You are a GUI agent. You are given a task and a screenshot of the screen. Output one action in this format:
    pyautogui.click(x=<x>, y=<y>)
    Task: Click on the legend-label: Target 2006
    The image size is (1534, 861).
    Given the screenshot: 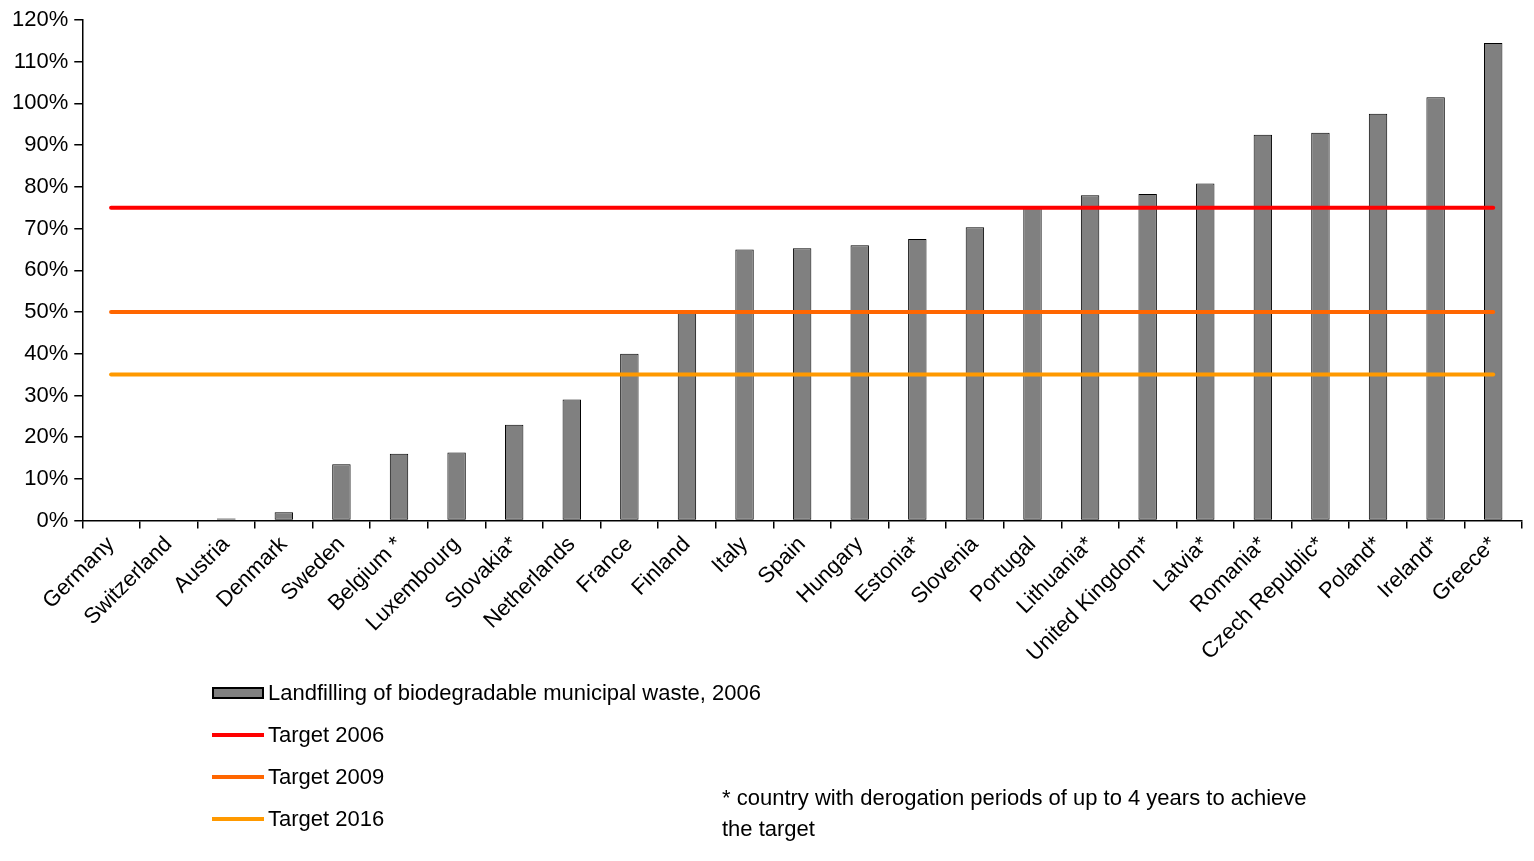 What is the action you would take?
    pyautogui.click(x=326, y=735)
    